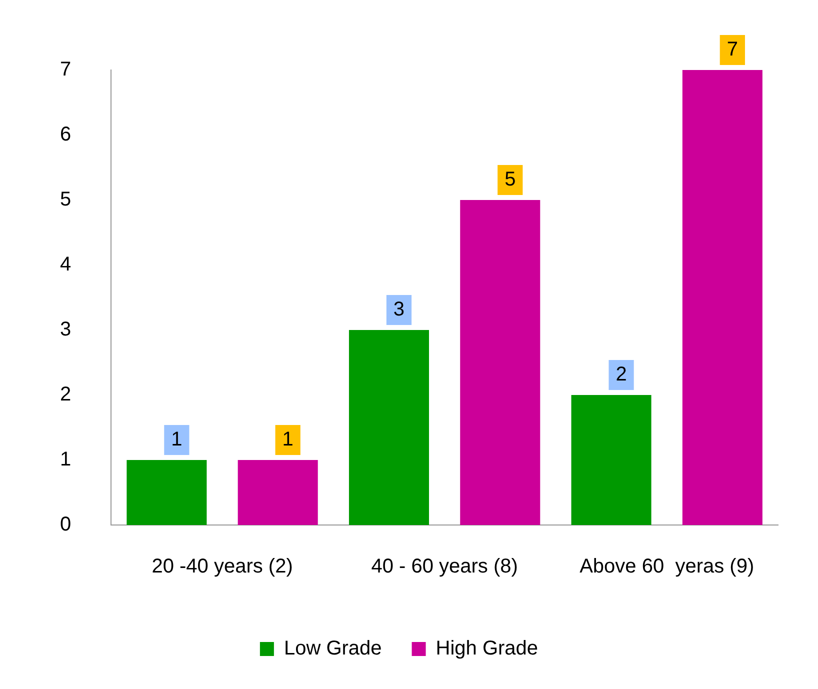 This screenshot has width=818, height=689. I want to click on x-tick-label: 20 -40 years (2), so click(222, 567).